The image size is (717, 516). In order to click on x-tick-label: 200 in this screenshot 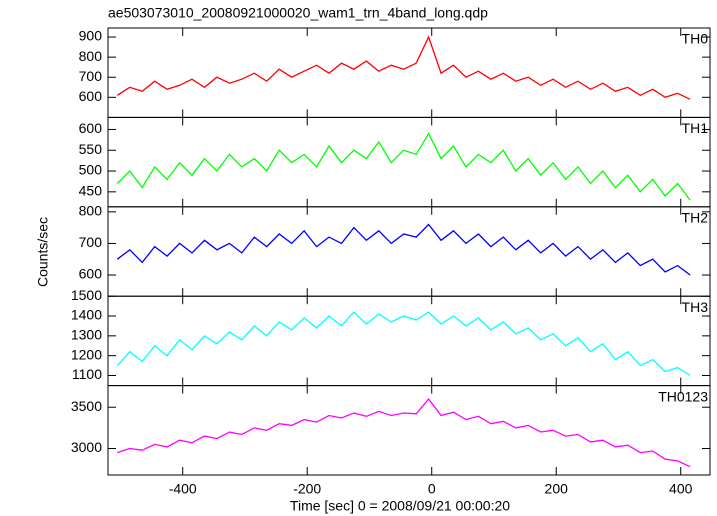, I will do `click(557, 489)`.